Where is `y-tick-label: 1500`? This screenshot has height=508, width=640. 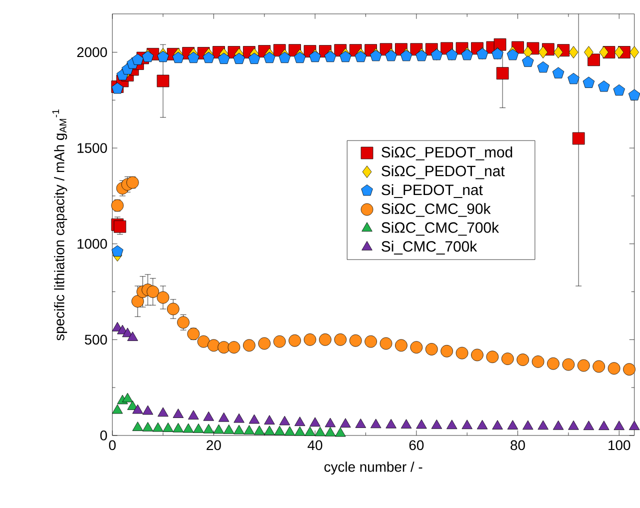
y-tick-label: 1500 is located at coordinates (92, 148).